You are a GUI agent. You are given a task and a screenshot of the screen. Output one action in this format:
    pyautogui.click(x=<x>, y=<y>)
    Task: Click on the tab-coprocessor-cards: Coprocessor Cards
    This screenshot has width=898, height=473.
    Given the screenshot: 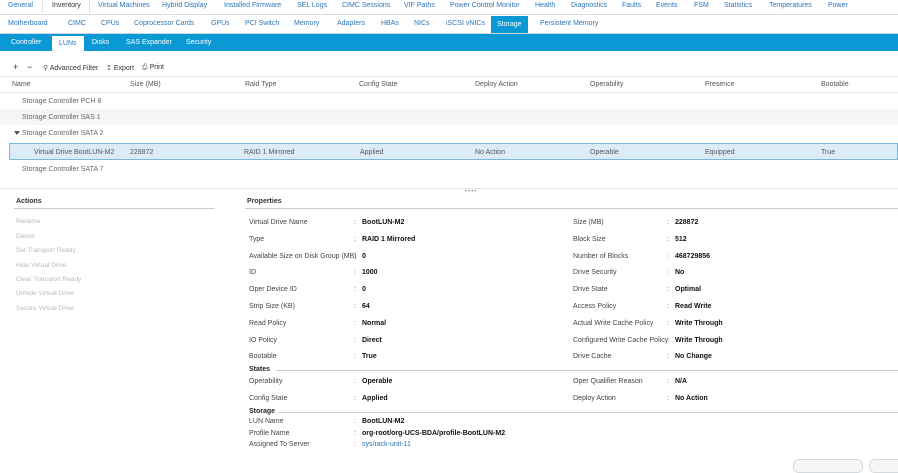 What is the action you would take?
    pyautogui.click(x=164, y=23)
    